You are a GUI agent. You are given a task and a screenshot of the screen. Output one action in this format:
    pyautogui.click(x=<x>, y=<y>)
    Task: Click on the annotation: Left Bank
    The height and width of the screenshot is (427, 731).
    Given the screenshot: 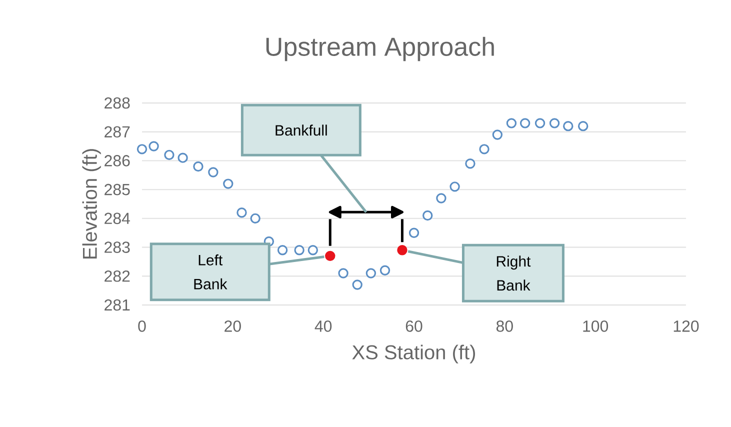 What is the action you would take?
    pyautogui.click(x=211, y=272)
    